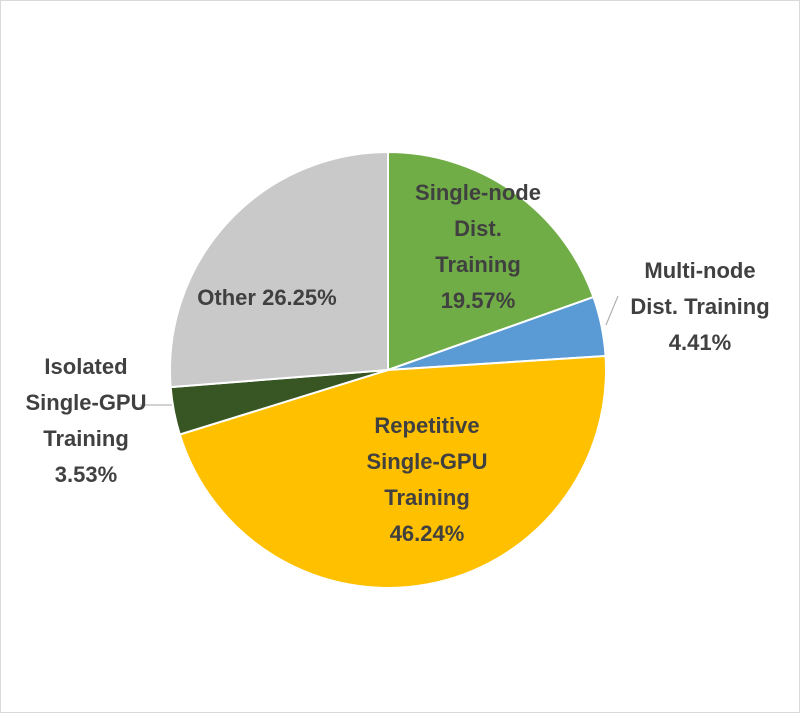 Image resolution: width=800 pixels, height=713 pixels. I want to click on data-label-line: Single-node, so click(478, 192).